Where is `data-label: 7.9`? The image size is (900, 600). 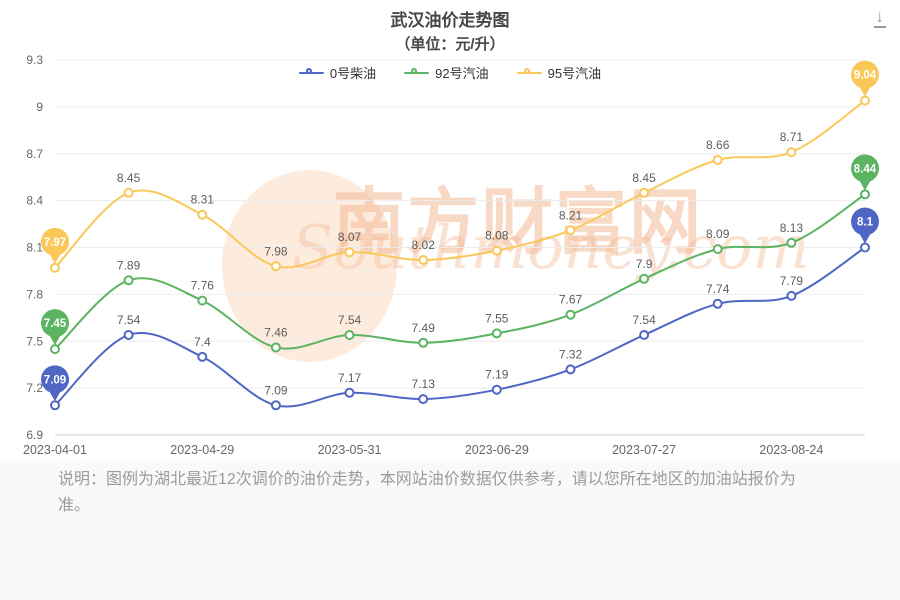
data-label: 7.9 is located at coordinates (644, 264).